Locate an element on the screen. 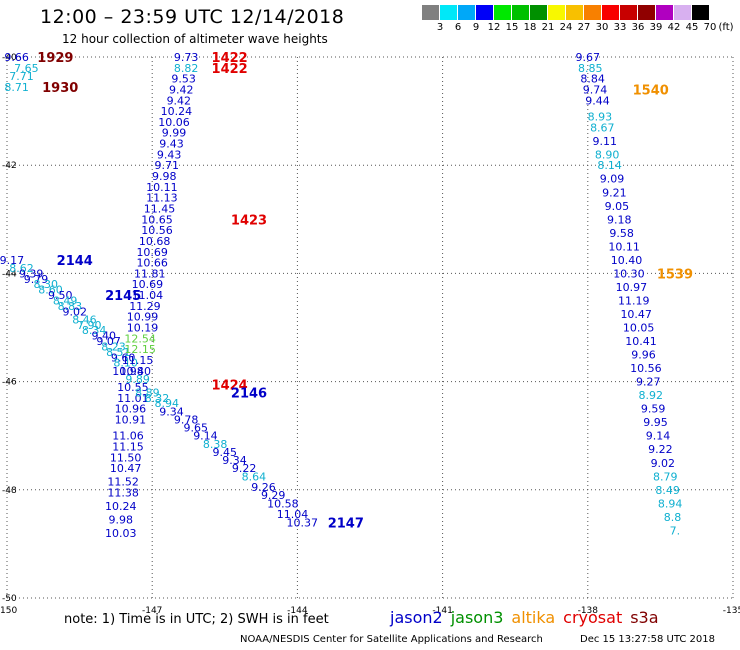 This screenshot has width=740, height=650. satellite-jason2: jason2 is located at coordinates (416, 617).